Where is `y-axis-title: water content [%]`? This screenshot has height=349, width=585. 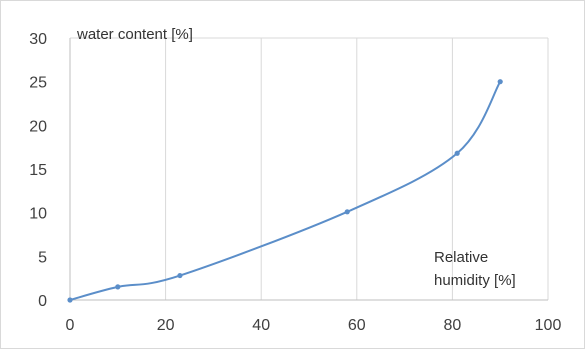
y-axis-title: water content [%] is located at coordinates (134, 34).